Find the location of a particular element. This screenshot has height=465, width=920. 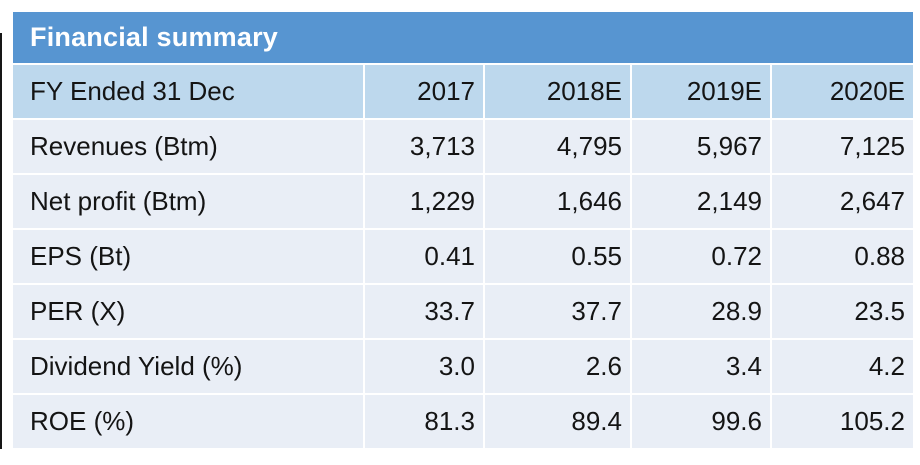

cell-net-profit-2018e: 1,646 is located at coordinates (557, 201).